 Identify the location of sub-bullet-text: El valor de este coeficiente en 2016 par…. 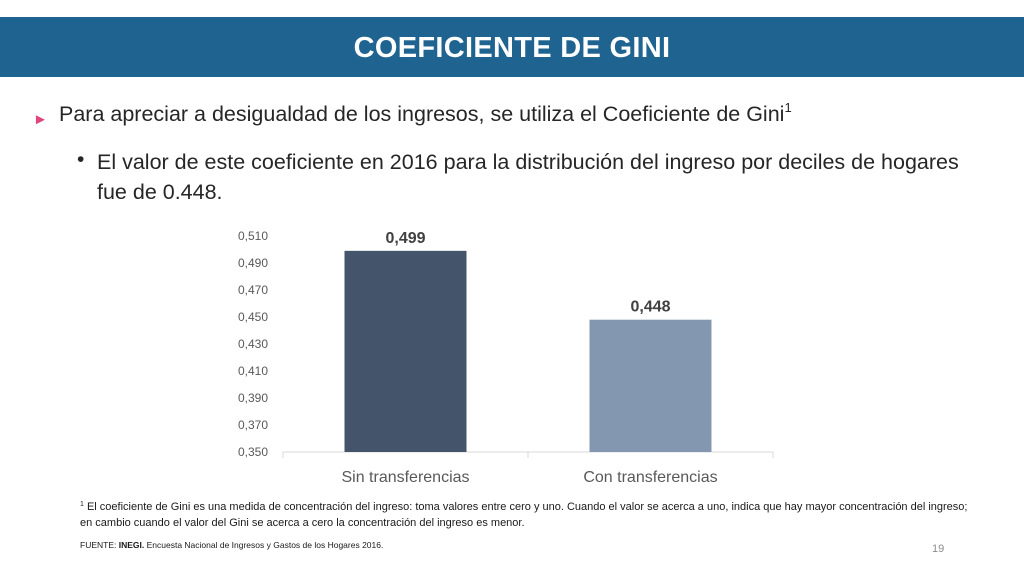
(528, 177).